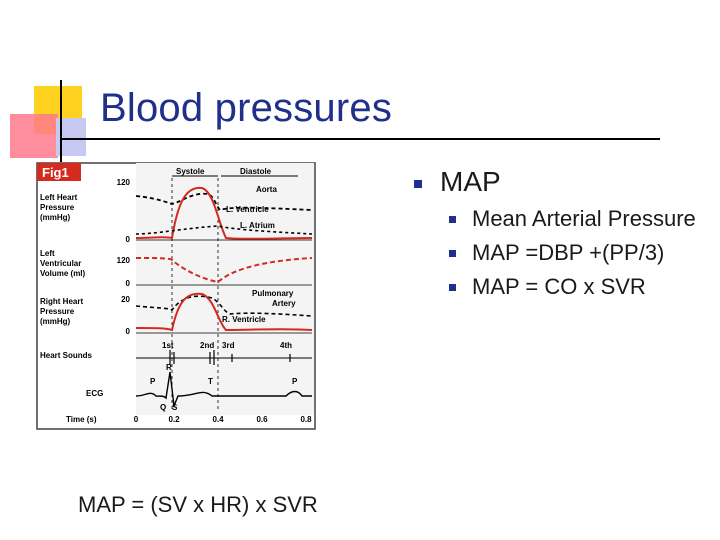 The image size is (720, 540). What do you see at coordinates (55, 172) in the screenshot?
I see `fig-label: Fig1` at bounding box center [55, 172].